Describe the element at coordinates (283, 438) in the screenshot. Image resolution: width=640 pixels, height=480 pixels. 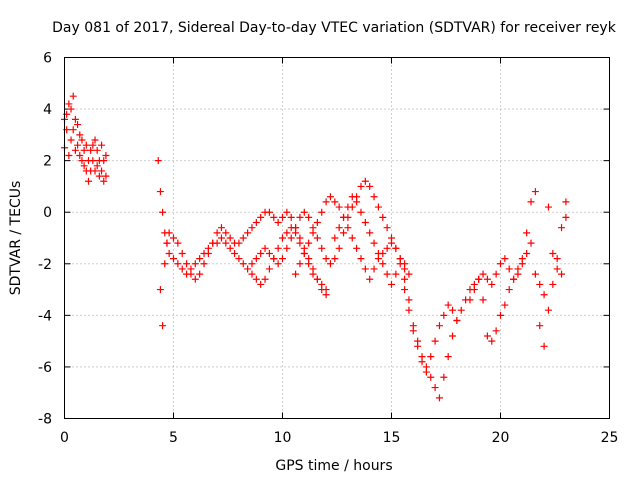
I see `x-tick-label: 10` at that location.